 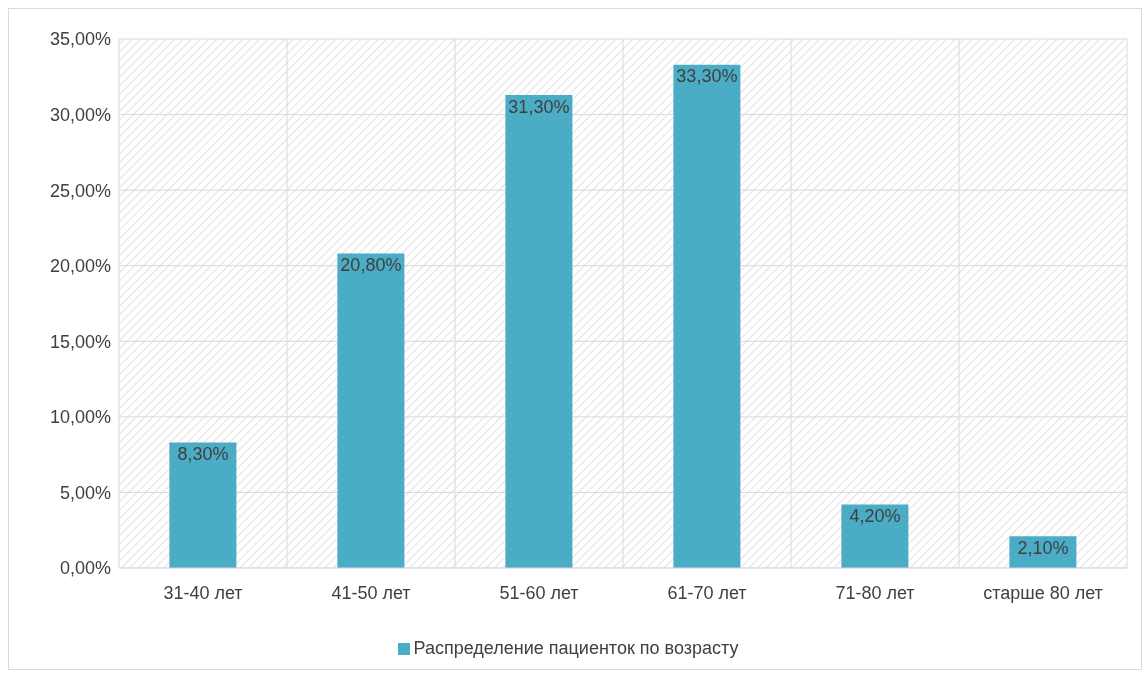 I want to click on data-label: 4,20%, so click(x=875, y=516).